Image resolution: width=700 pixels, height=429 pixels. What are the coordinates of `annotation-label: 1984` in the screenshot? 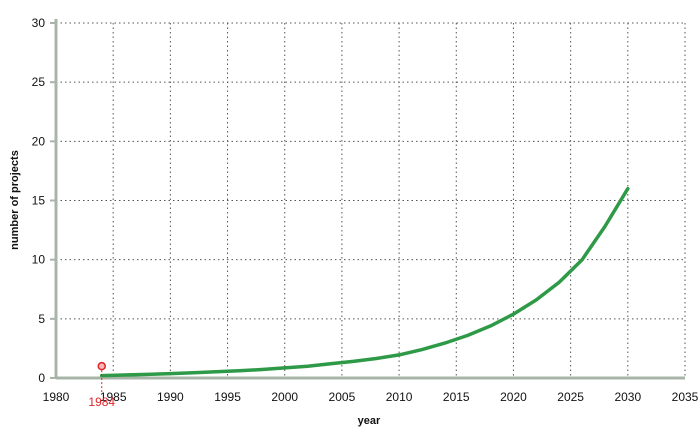 It's located at (101, 402).